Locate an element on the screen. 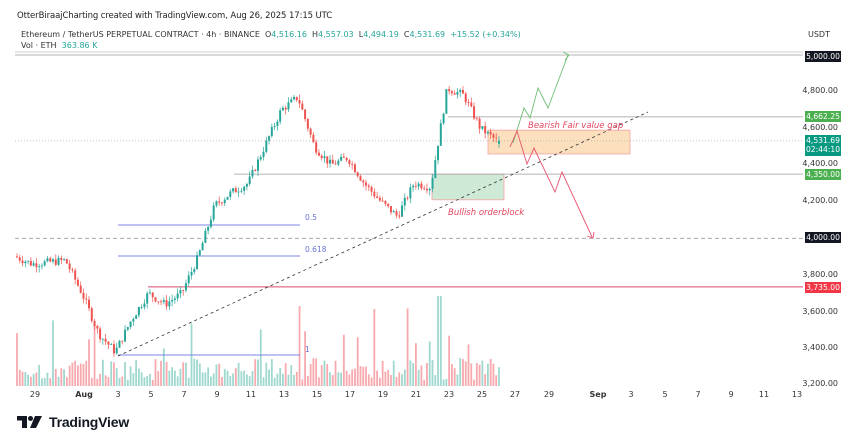 The height and width of the screenshot is (436, 868). ohlc-low: 4,494.19 is located at coordinates (381, 34).